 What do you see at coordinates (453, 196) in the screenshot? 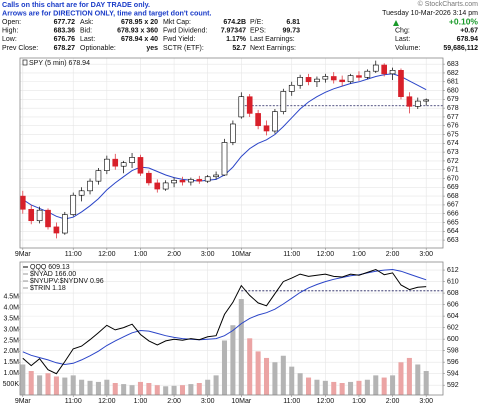
I see `y-tick-label: 668` at bounding box center [453, 196].